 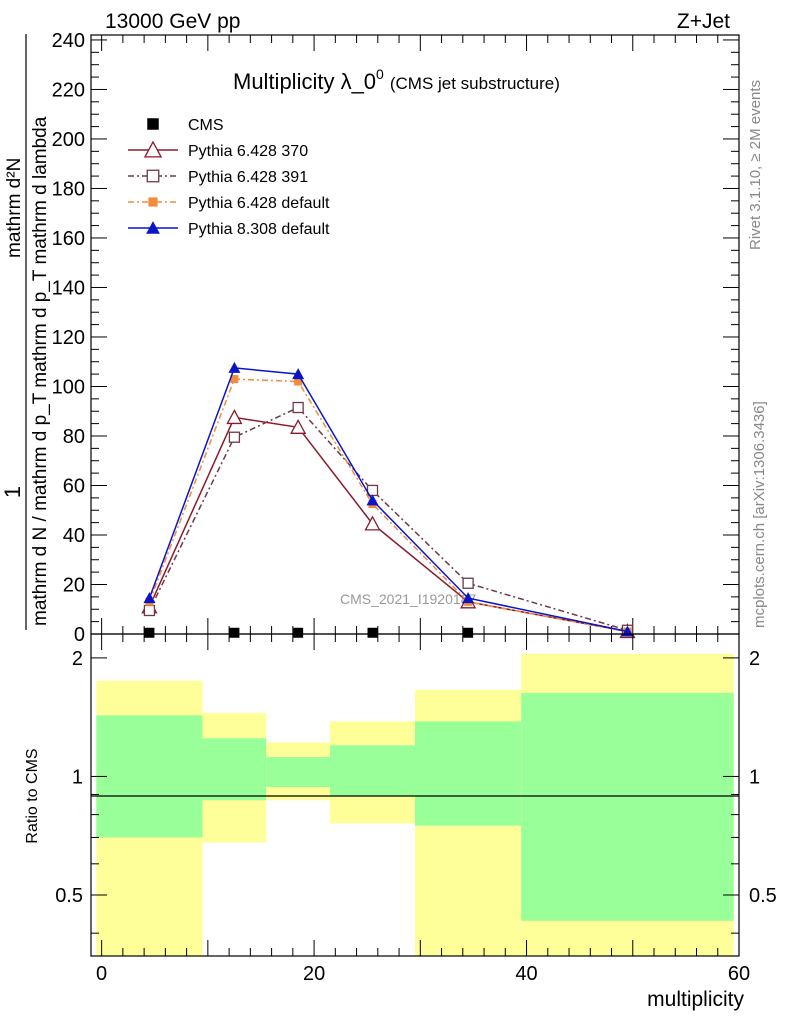 I want to click on chart-title-note: (CMS jet substructure), so click(x=475, y=83).